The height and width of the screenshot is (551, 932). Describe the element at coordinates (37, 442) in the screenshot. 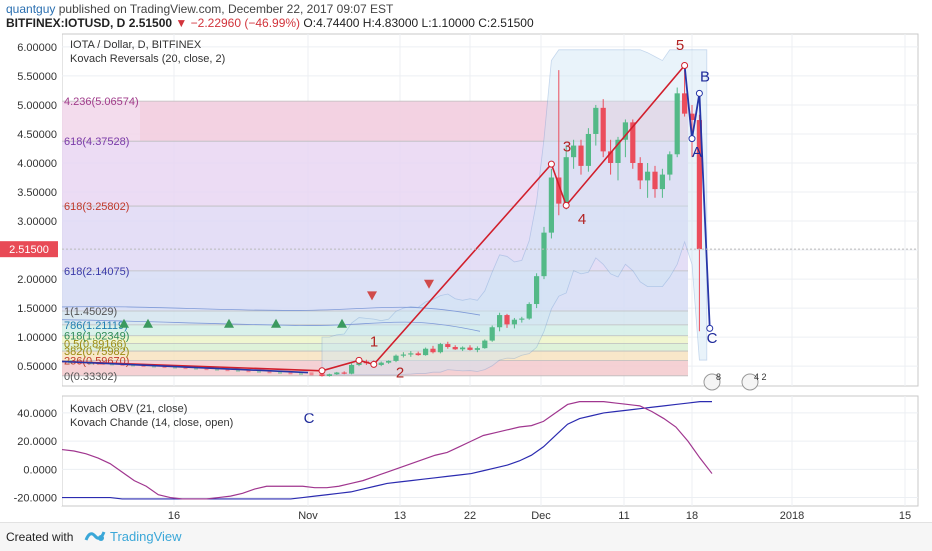

I see `osc-tick-label: 20.0000` at that location.